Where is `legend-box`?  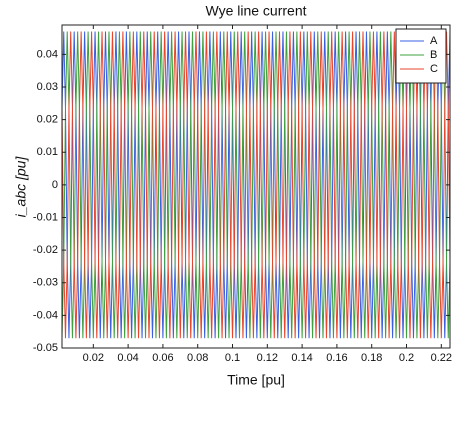 legend-box is located at coordinates (421, 56).